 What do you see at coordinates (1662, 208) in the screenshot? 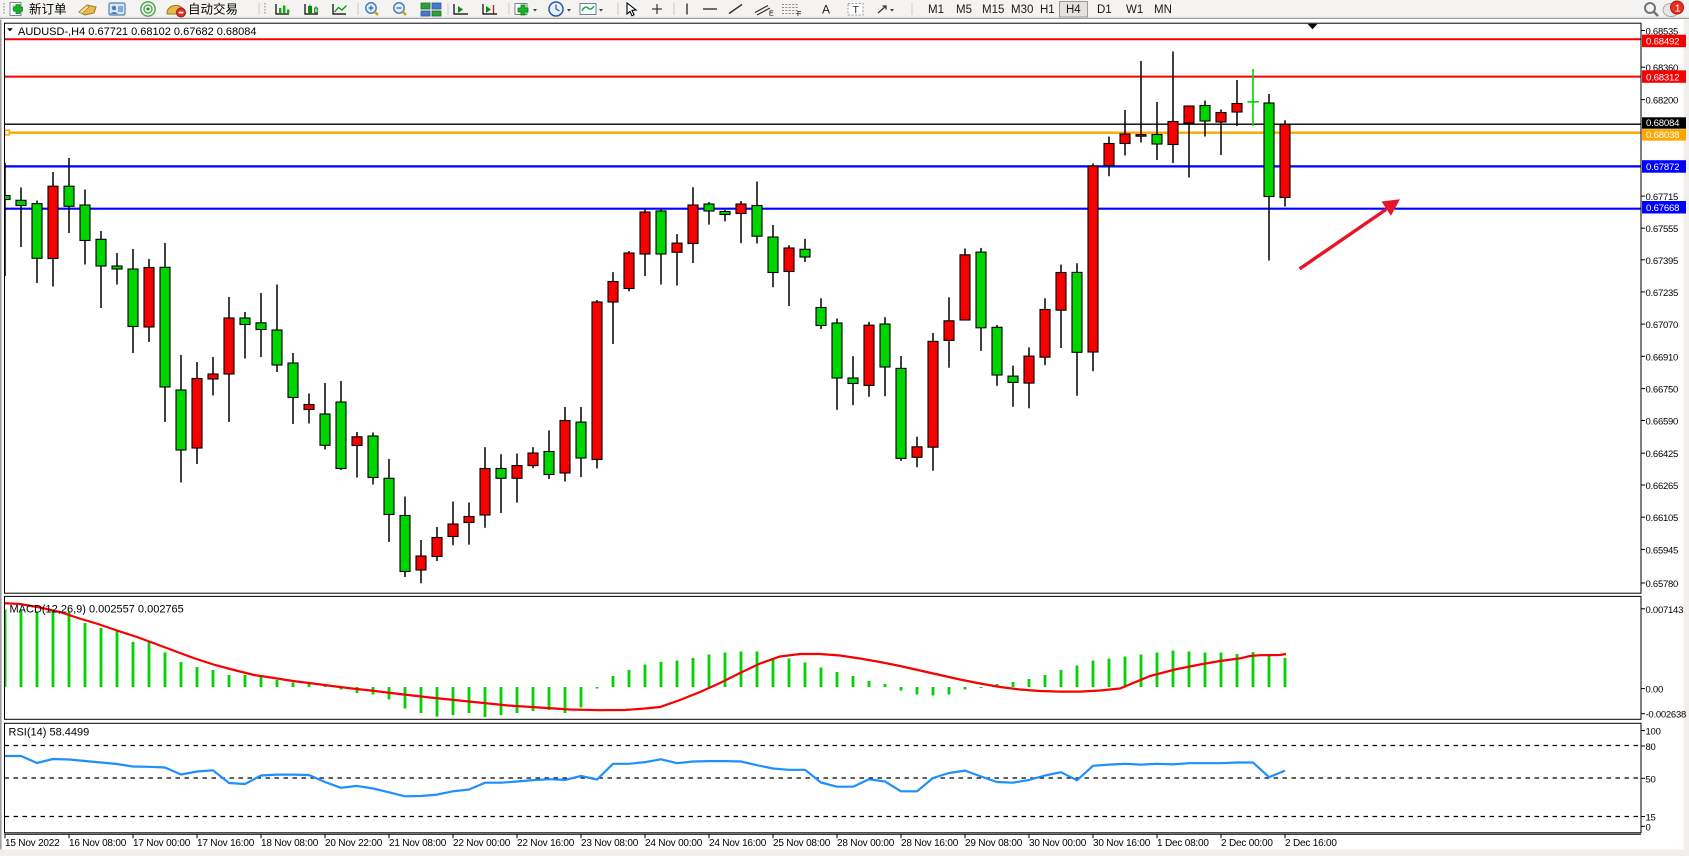
I see `svg-text: 0.67668` at bounding box center [1662, 208].